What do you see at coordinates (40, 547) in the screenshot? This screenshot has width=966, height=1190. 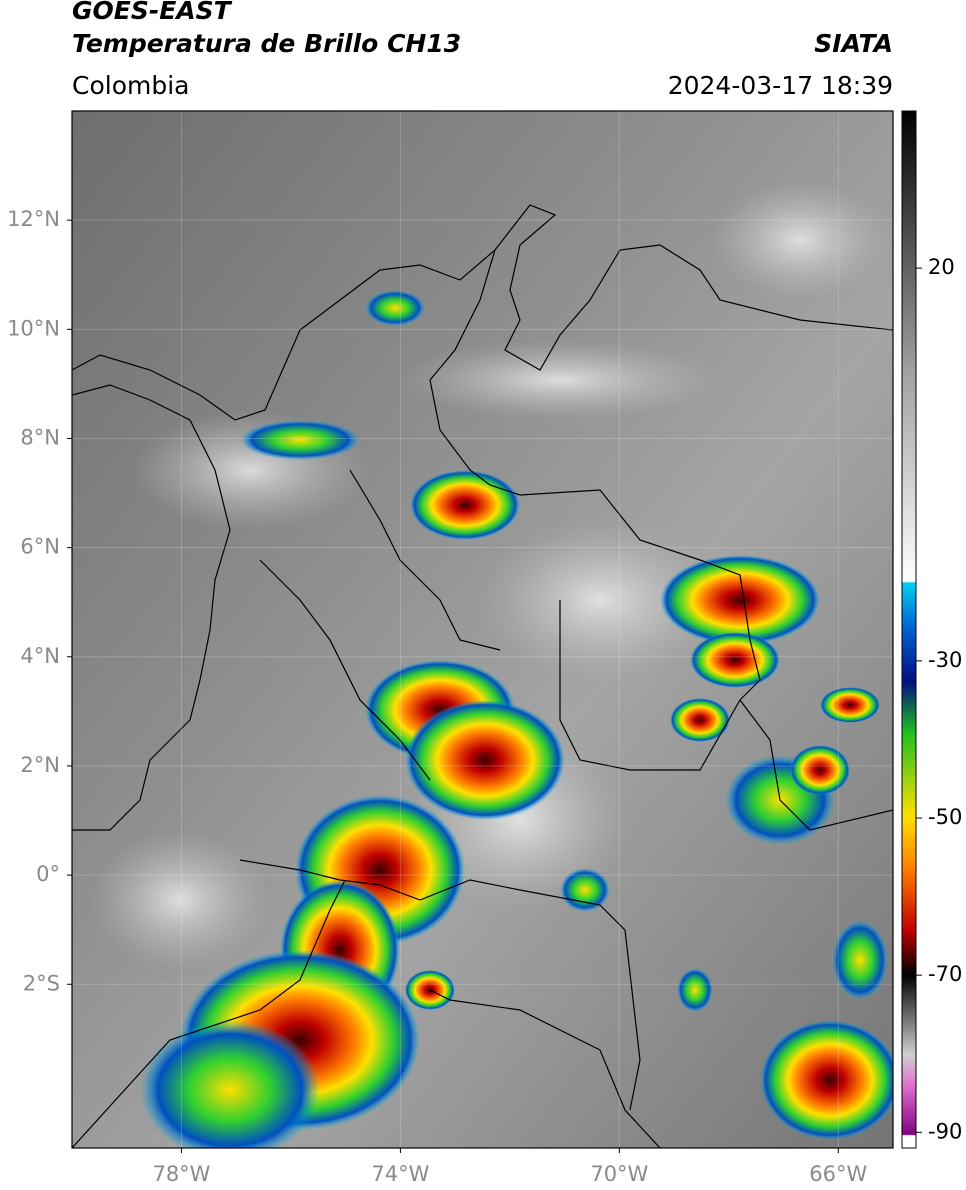 I see `y-tick-label: 6°N` at bounding box center [40, 547].